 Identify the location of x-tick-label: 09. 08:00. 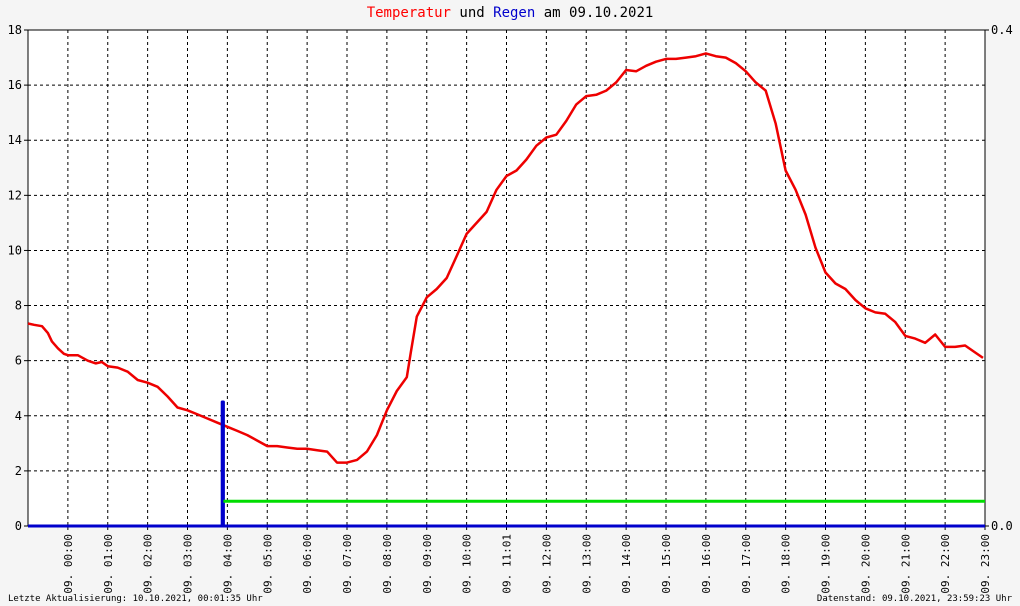
(387, 564).